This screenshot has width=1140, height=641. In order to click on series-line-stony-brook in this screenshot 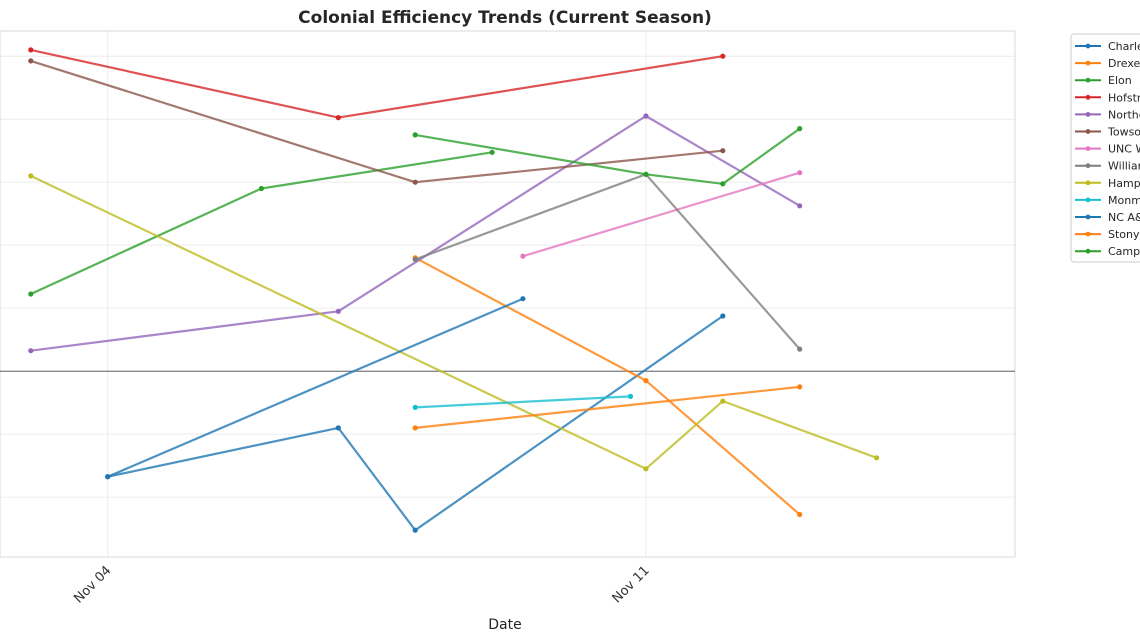, I will do `click(607, 407)`.